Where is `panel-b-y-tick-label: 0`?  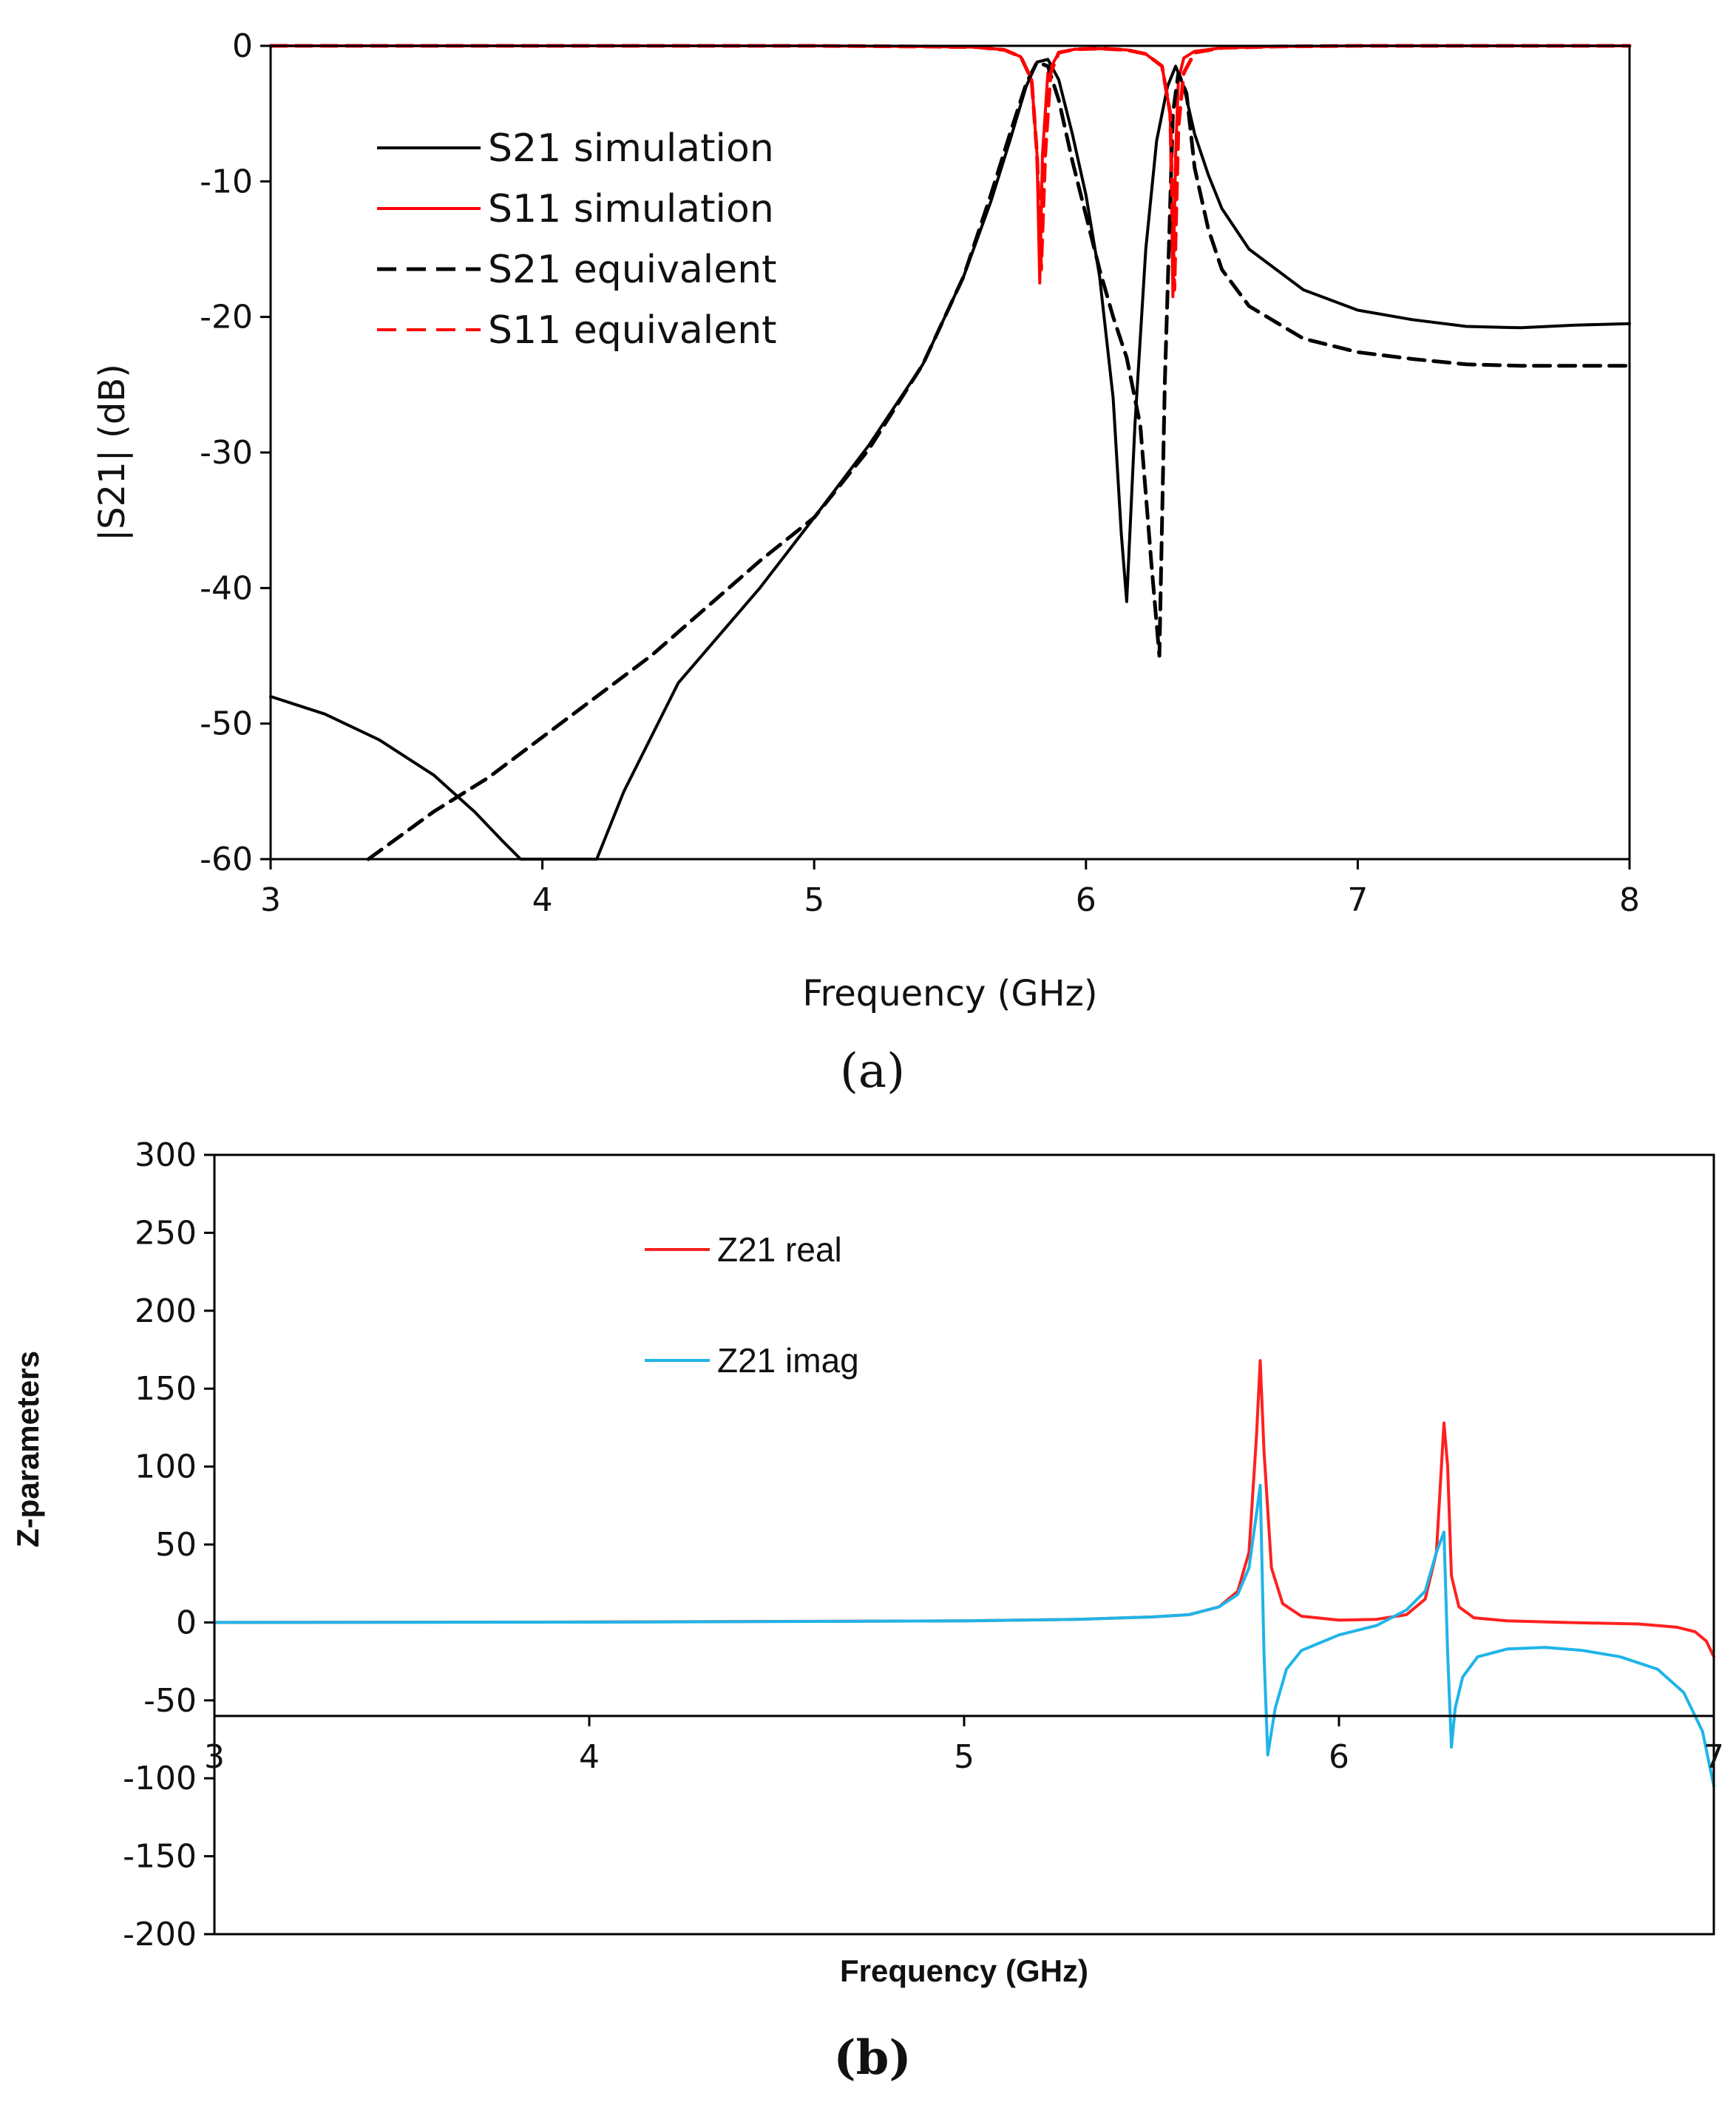 panel-b-y-tick-label: 0 is located at coordinates (186, 1622).